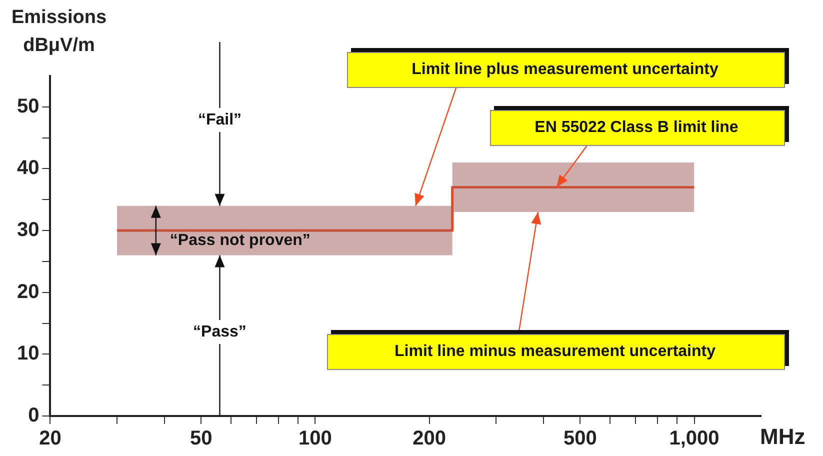  Describe the element at coordinates (59, 32) in the screenshot. I see `y-axis-title: Emissions dBμV/m` at that location.